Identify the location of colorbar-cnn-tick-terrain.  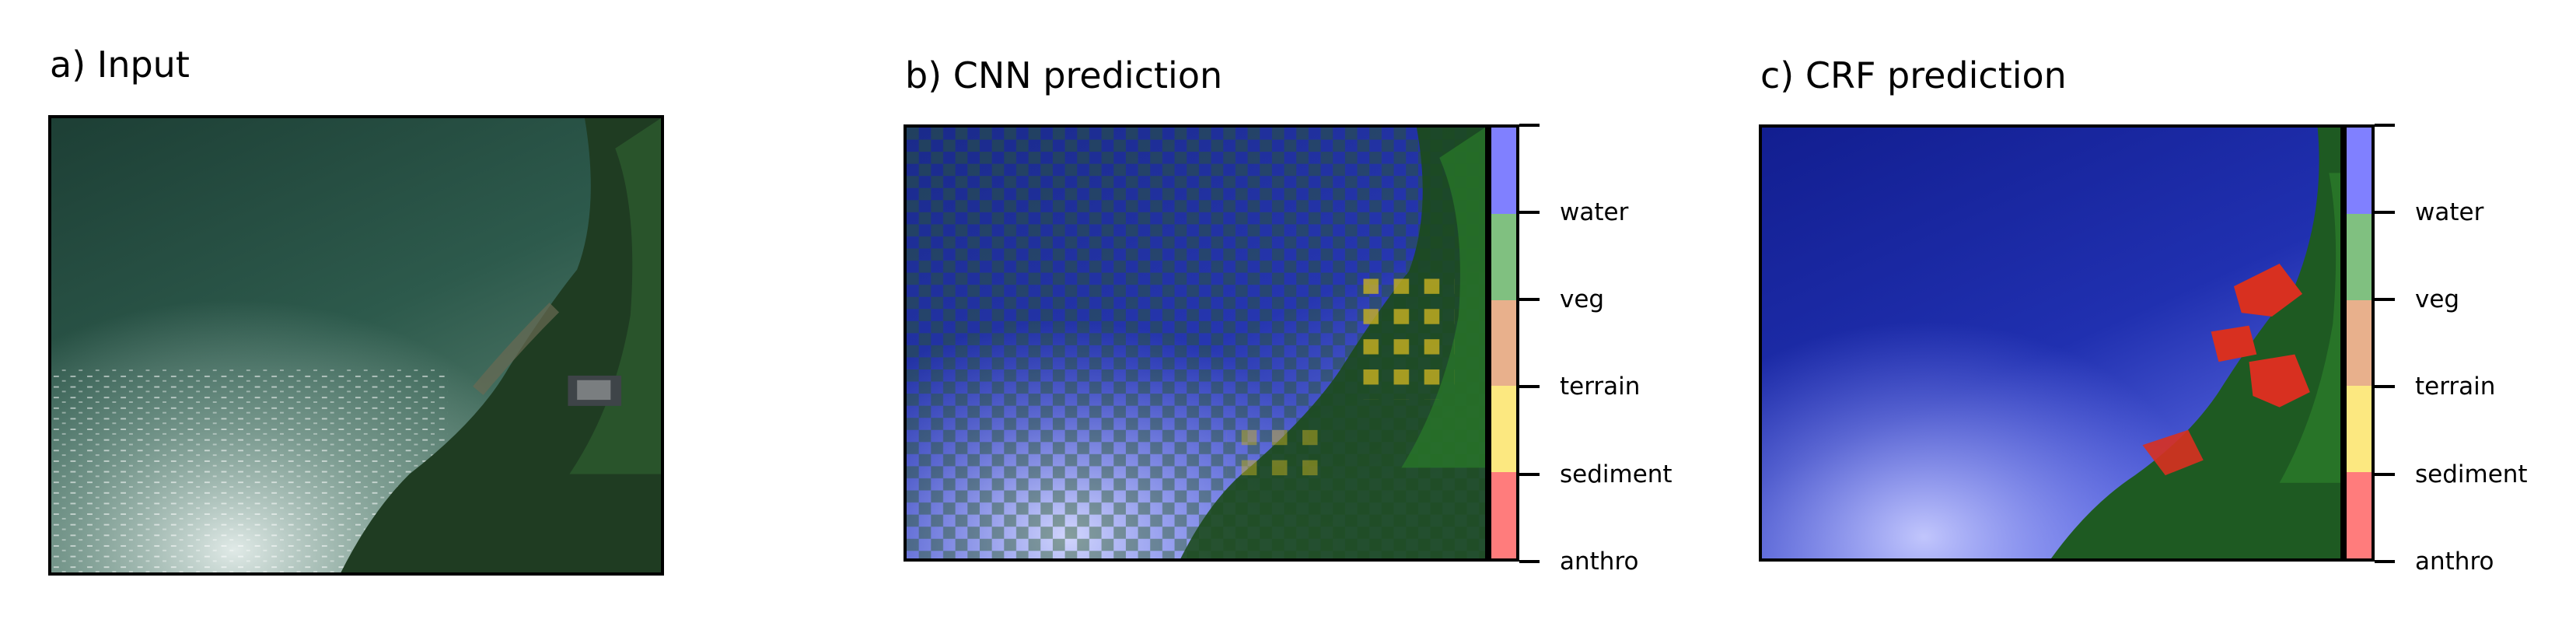
(1529, 386).